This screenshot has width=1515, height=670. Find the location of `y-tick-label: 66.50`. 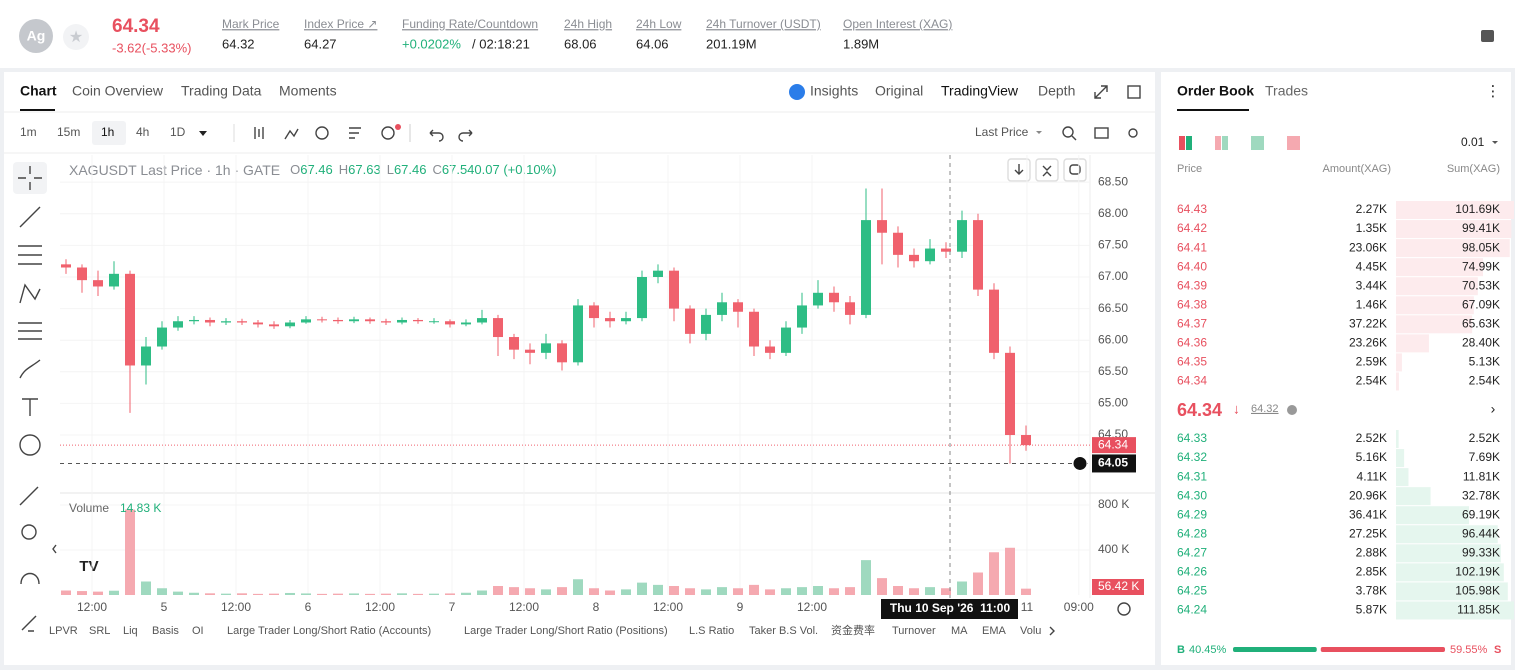

y-tick-label: 66.50 is located at coordinates (1113, 308).